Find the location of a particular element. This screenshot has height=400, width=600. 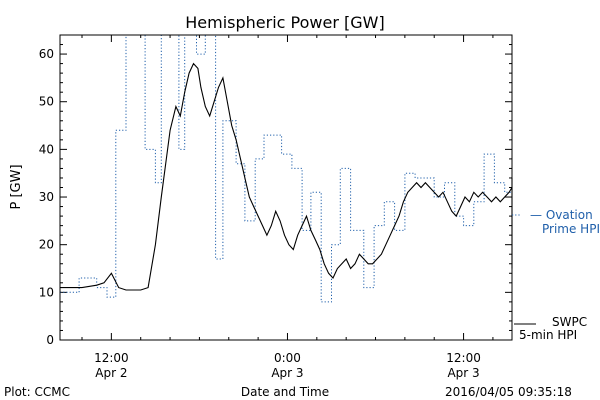

legend-swpc-label-2: 5-min HPI is located at coordinates (548, 335).